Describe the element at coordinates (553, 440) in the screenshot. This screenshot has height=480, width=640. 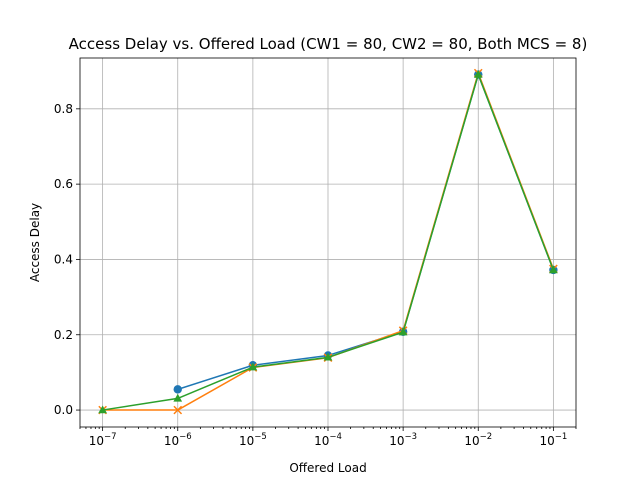
I see `x-tick-label: 10⁻¹` at that location.